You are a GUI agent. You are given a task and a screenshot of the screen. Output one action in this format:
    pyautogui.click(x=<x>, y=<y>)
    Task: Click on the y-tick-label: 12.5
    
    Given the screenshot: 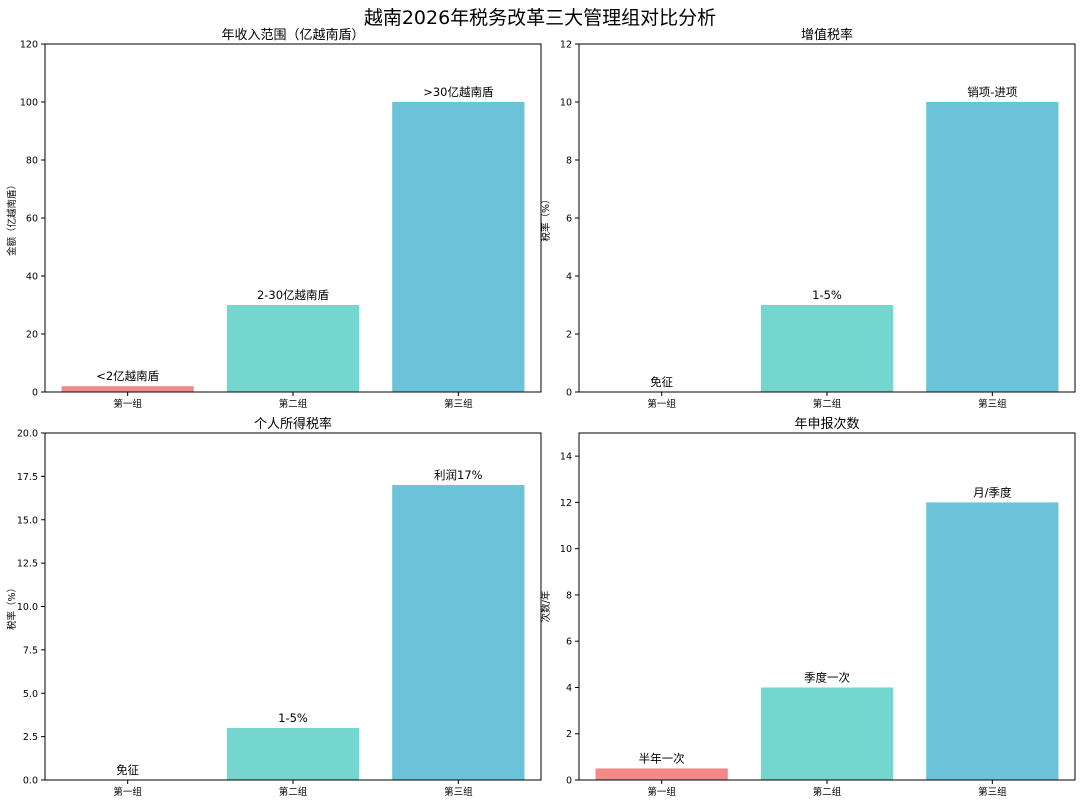 What is the action you would take?
    pyautogui.click(x=27, y=564)
    